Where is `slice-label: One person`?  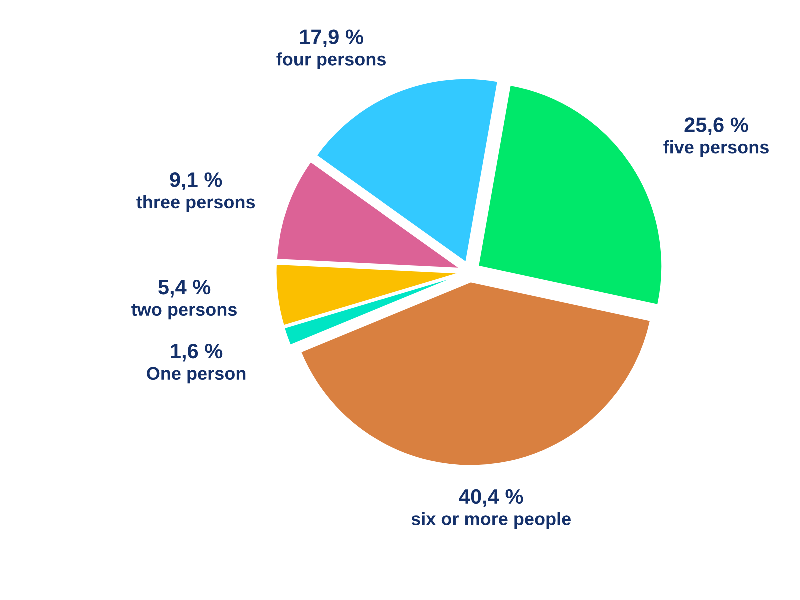
slice-label: One person is located at coordinates (196, 375).